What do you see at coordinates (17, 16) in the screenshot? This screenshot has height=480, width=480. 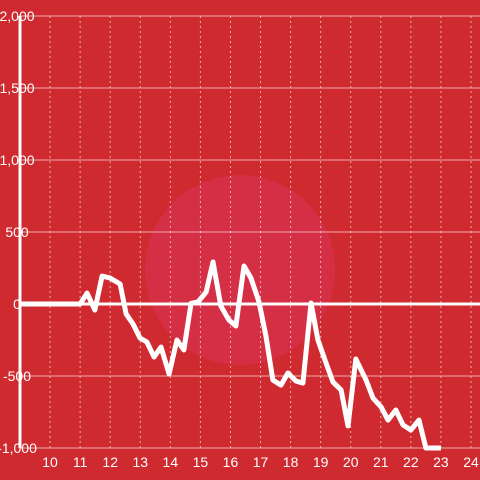 I see `y-tick-label: 2,000` at bounding box center [17, 16].